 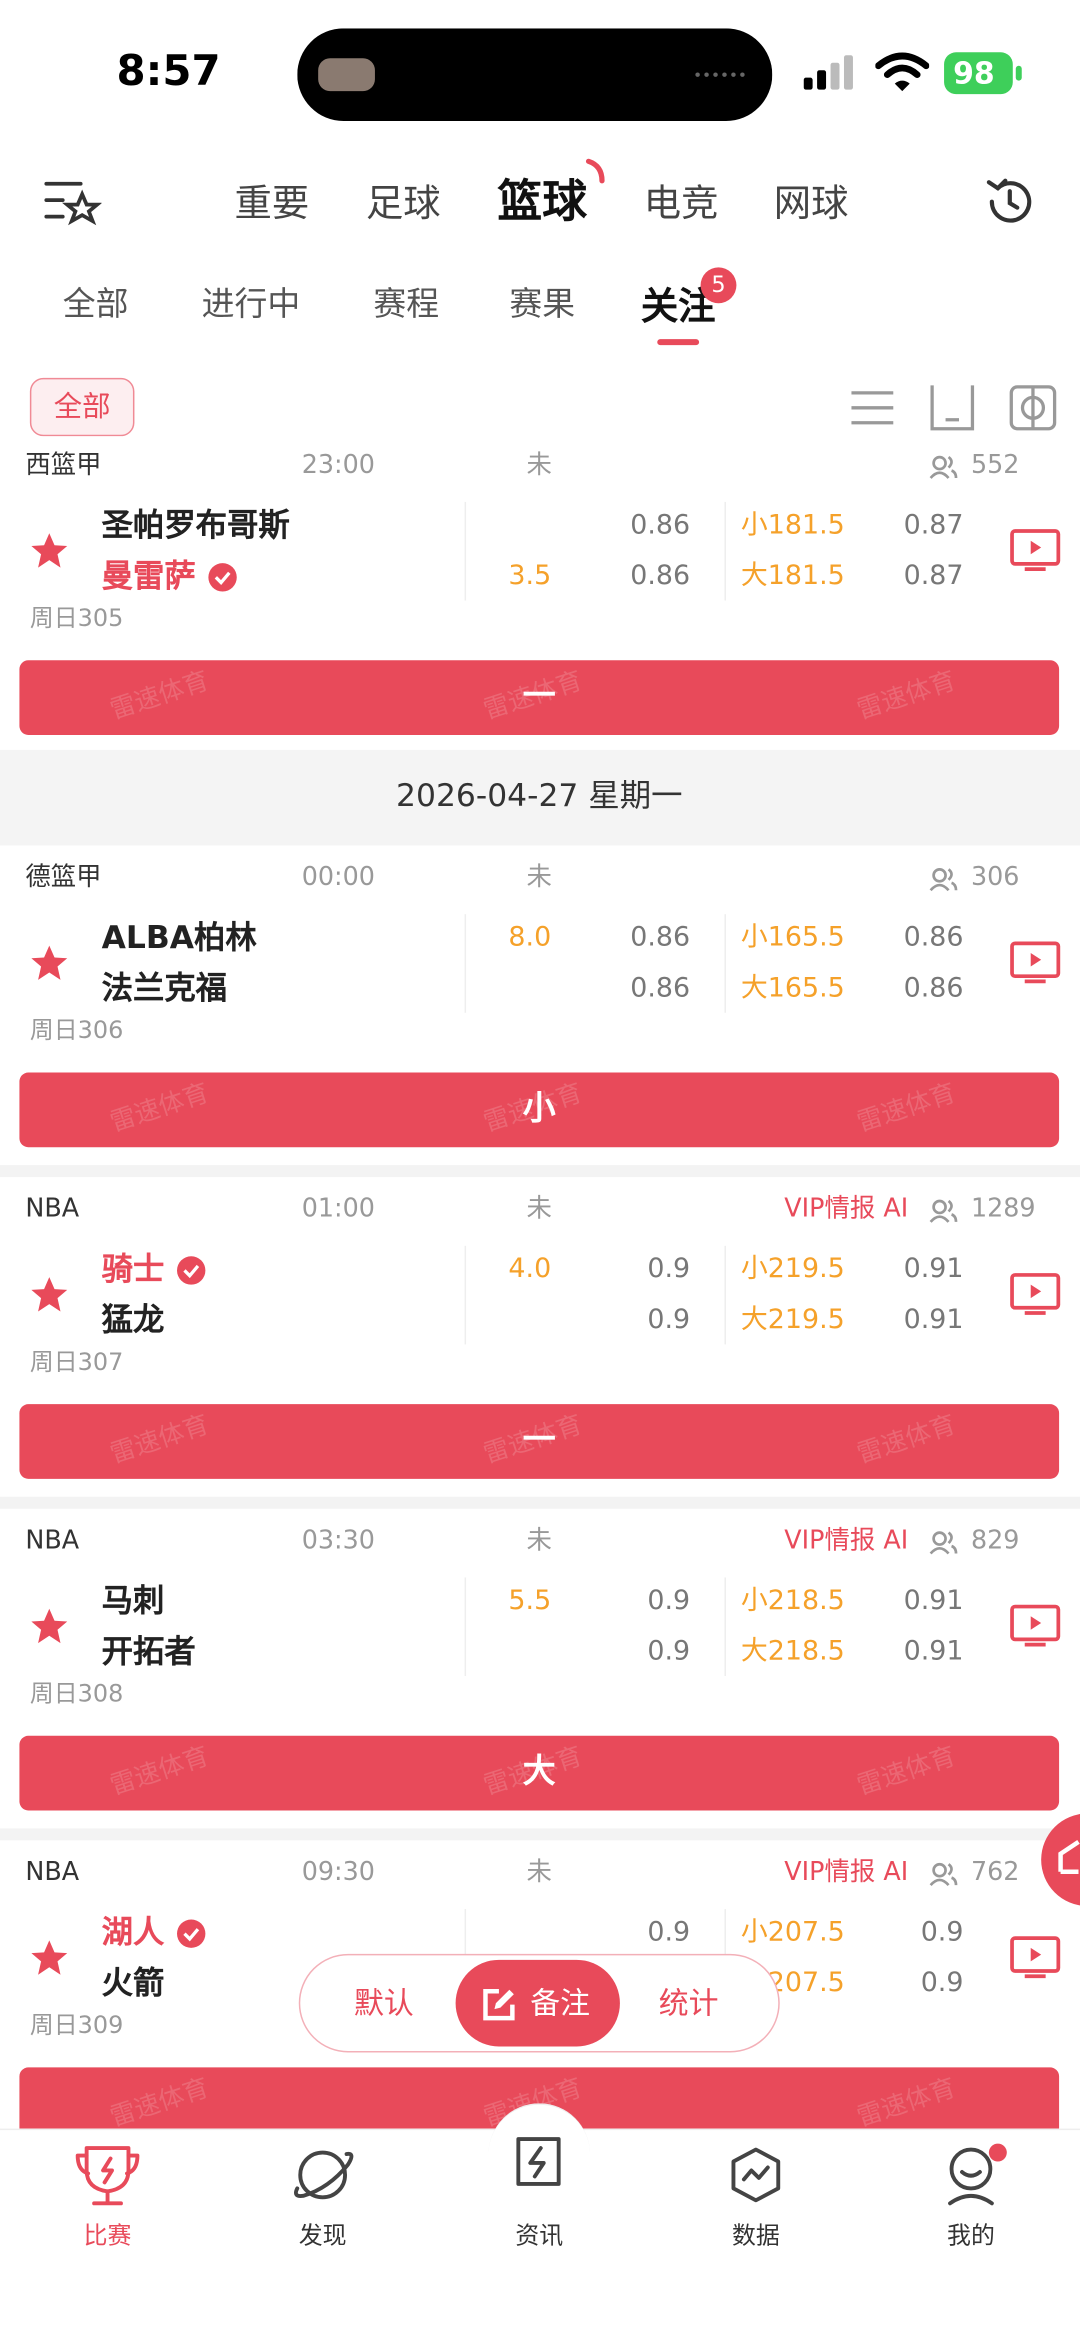 What do you see at coordinates (995, 877) in the screenshot?
I see `watchers-count: 306` at bounding box center [995, 877].